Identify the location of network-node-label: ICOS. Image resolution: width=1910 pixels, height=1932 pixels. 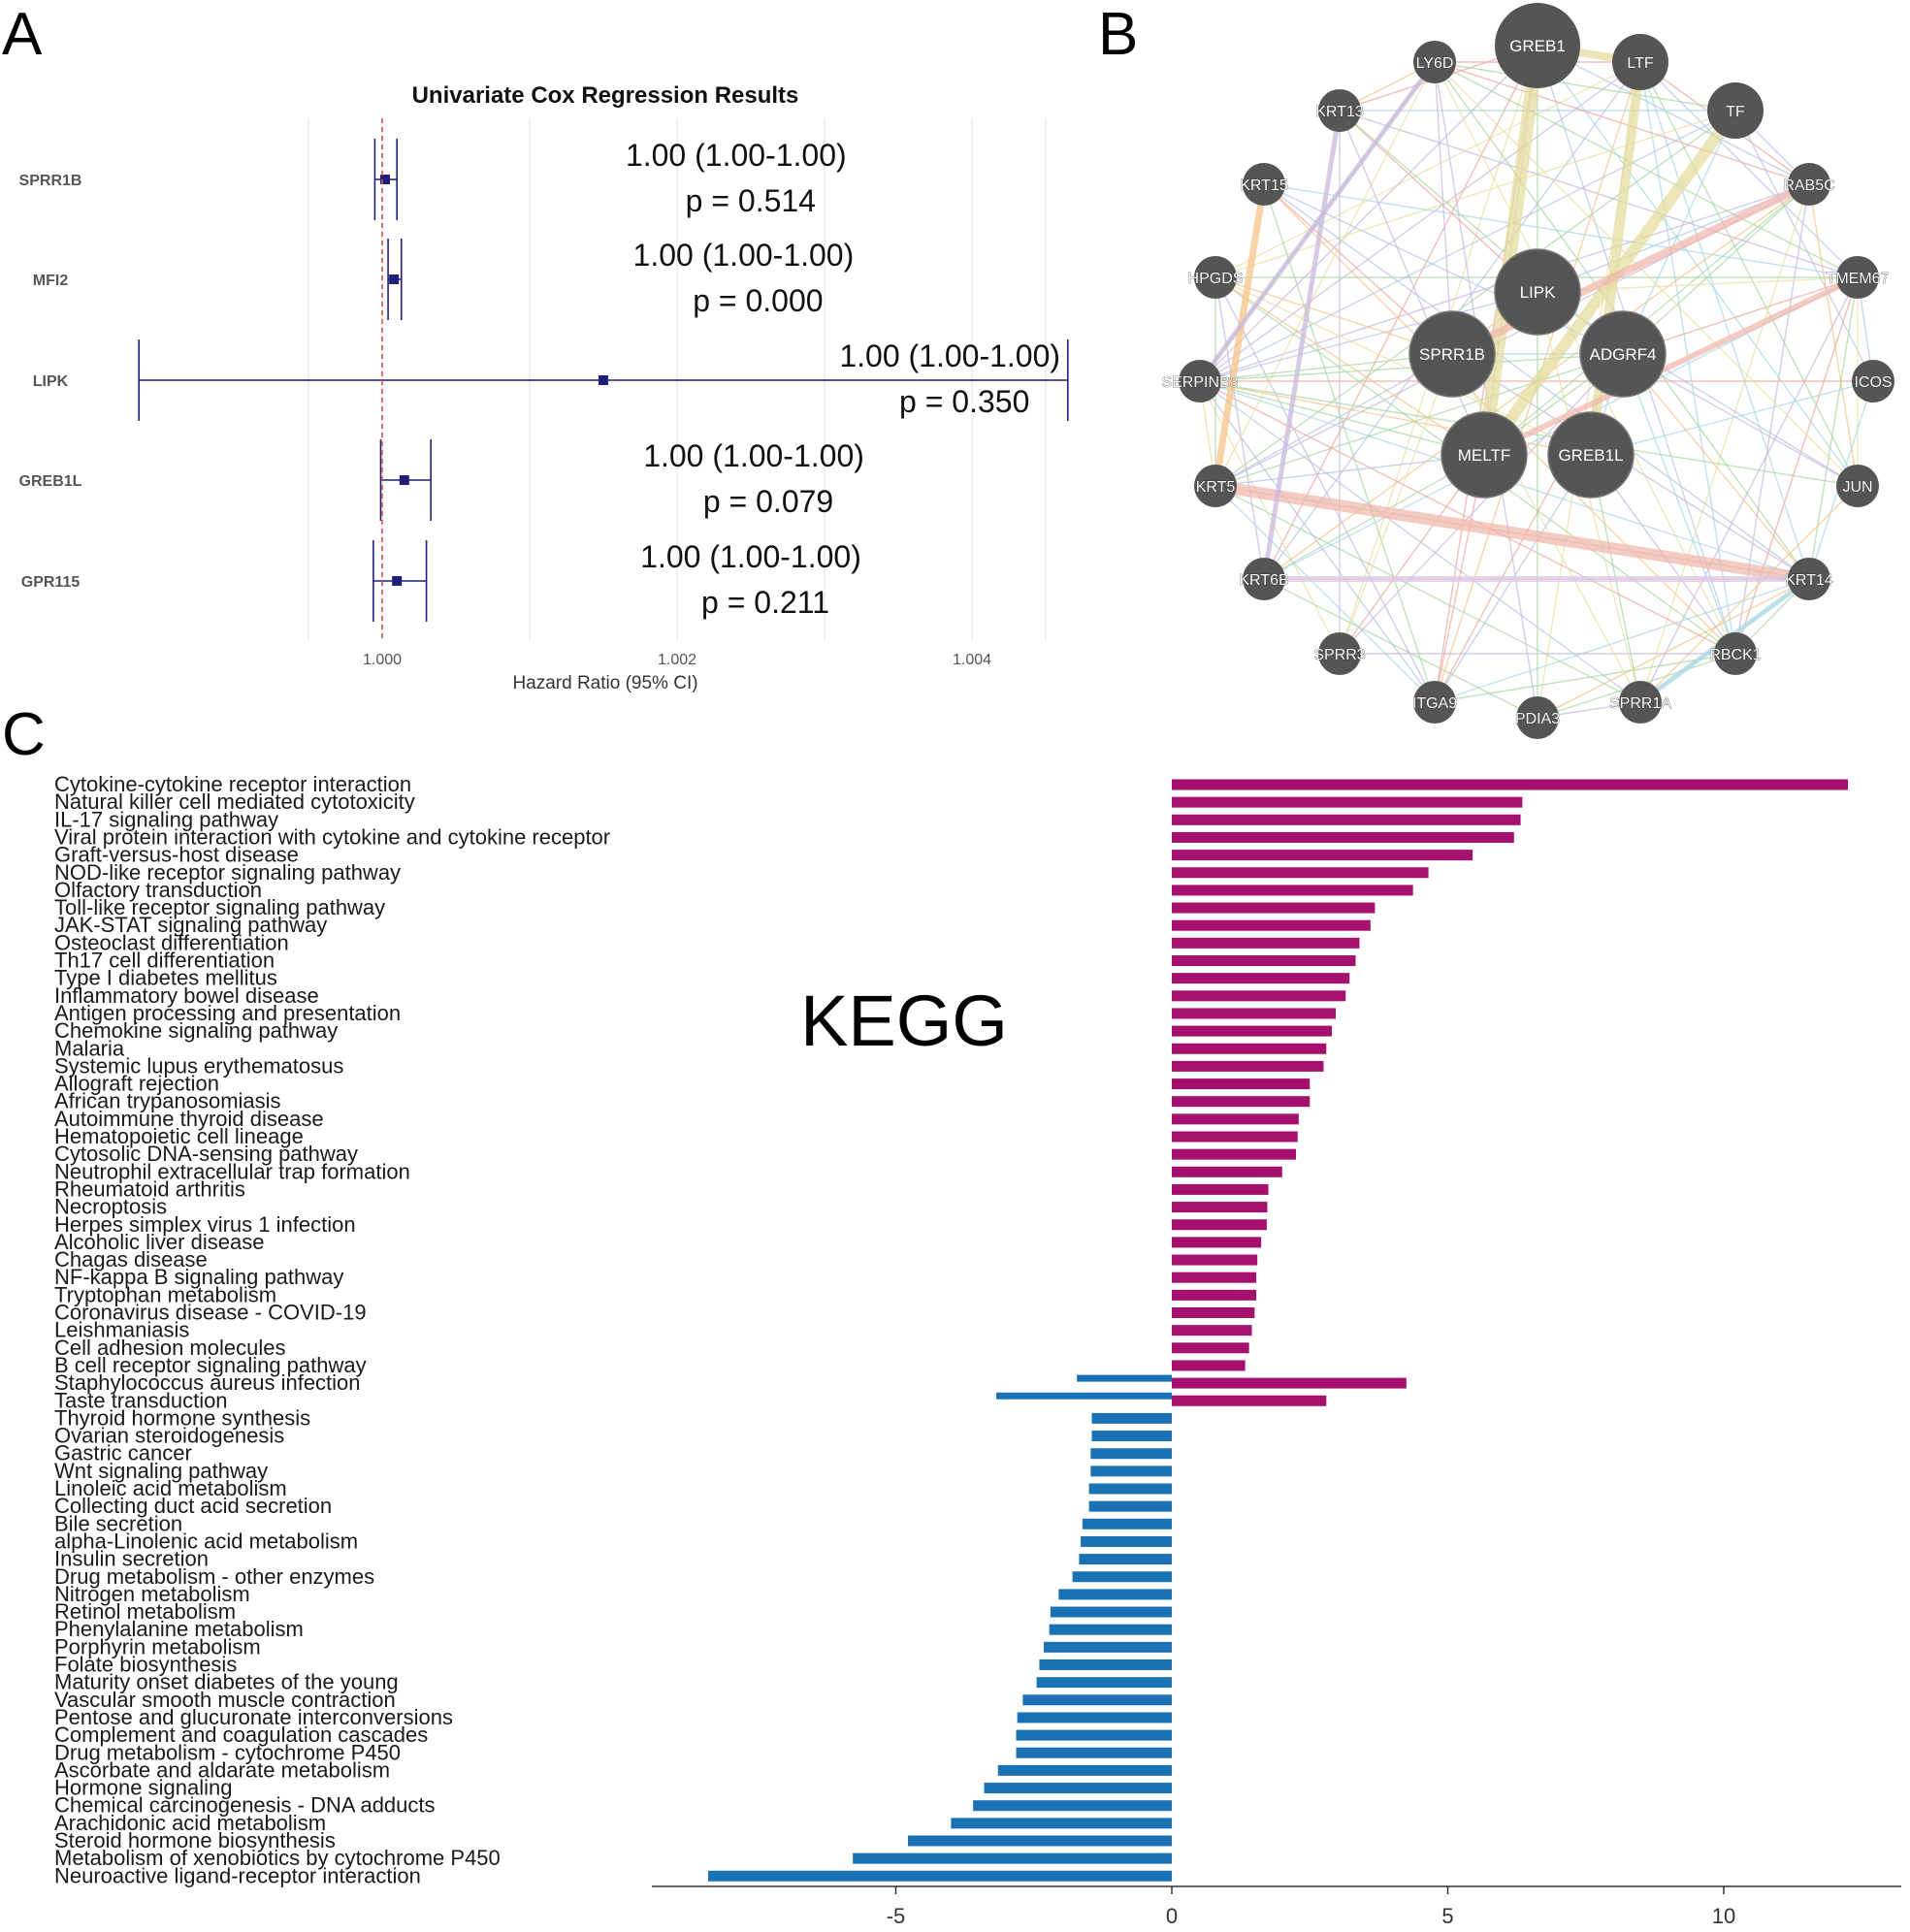
(1873, 382).